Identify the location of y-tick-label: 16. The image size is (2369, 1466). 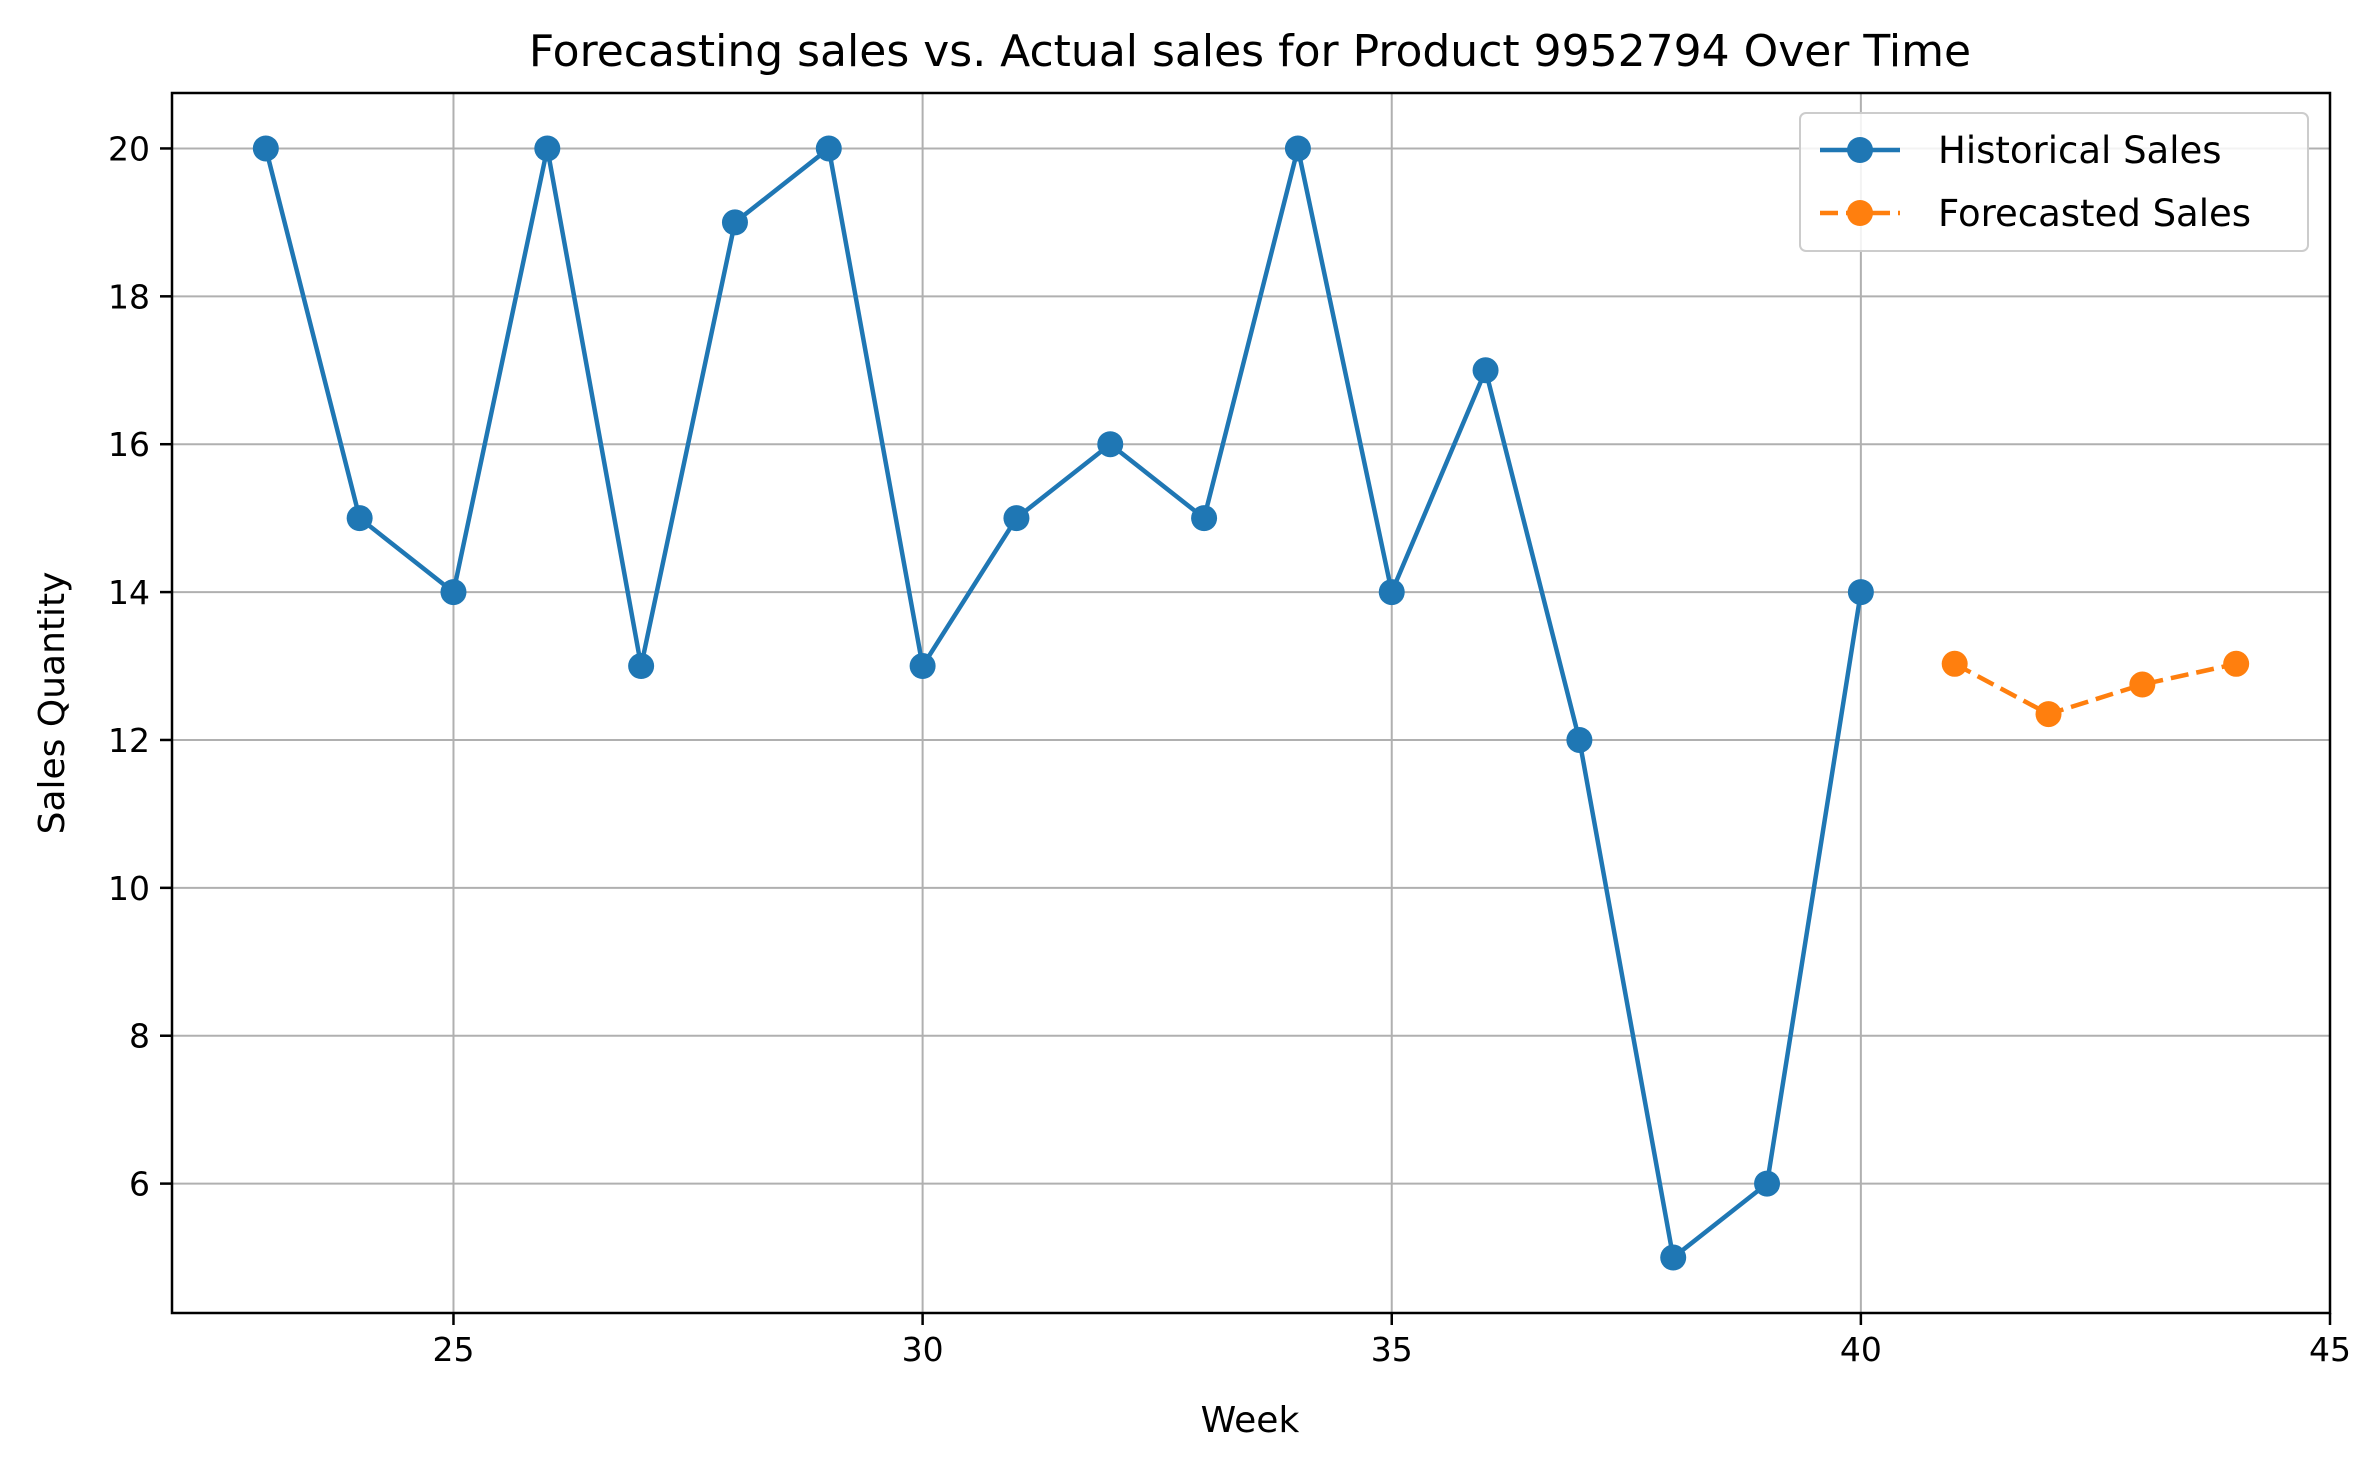
(129, 444).